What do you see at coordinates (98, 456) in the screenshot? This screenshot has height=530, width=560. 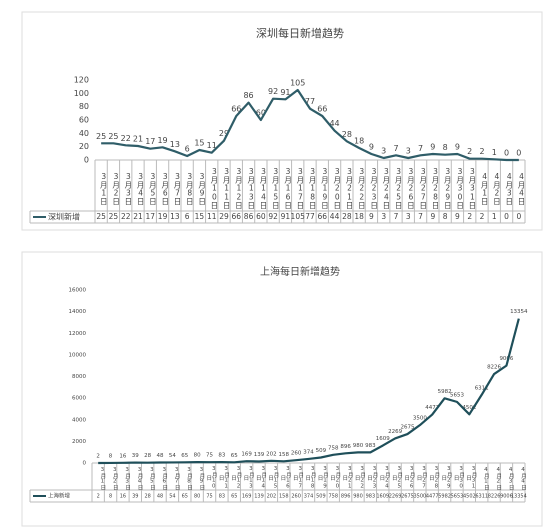 I see `data-label: 2` at bounding box center [98, 456].